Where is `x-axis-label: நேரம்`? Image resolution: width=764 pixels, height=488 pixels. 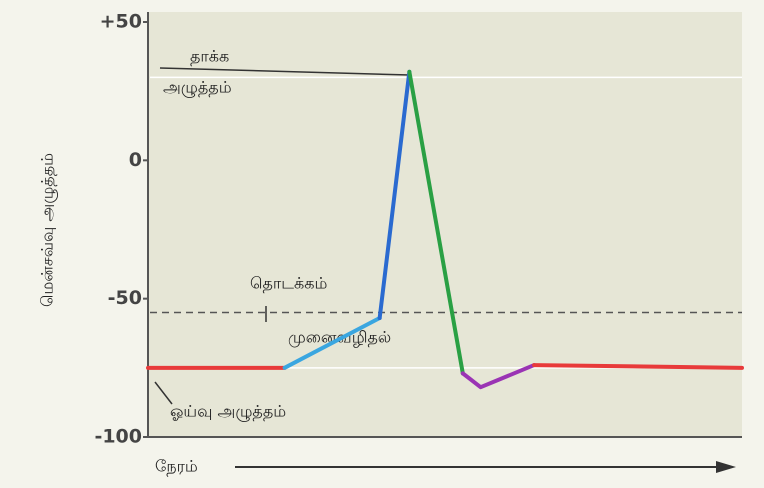 x-axis-label: நேரம் is located at coordinates (176, 466).